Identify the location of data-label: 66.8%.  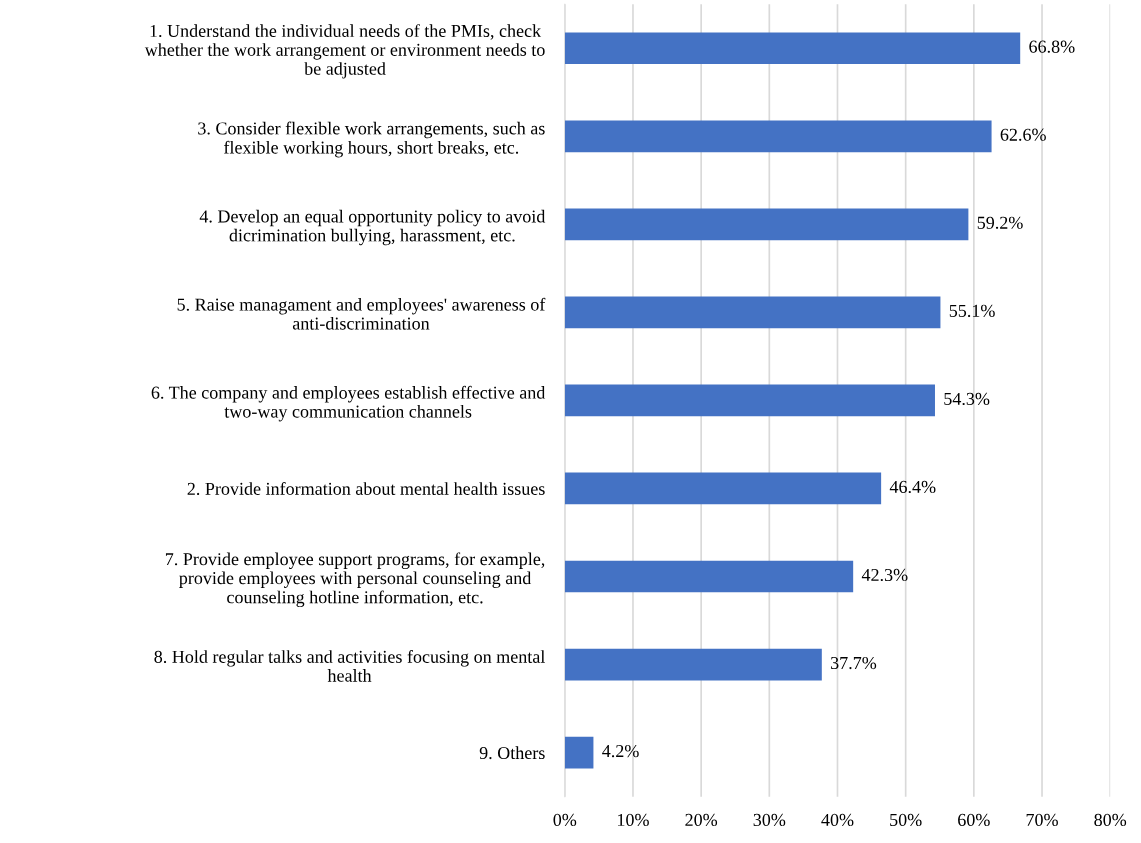
(1052, 46).